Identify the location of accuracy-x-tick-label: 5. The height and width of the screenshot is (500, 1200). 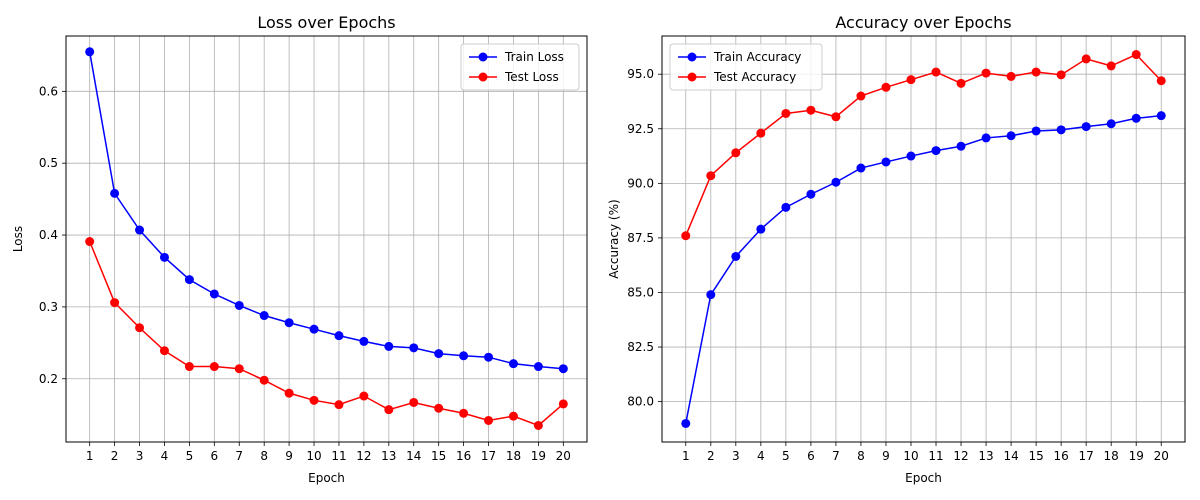
(786, 456).